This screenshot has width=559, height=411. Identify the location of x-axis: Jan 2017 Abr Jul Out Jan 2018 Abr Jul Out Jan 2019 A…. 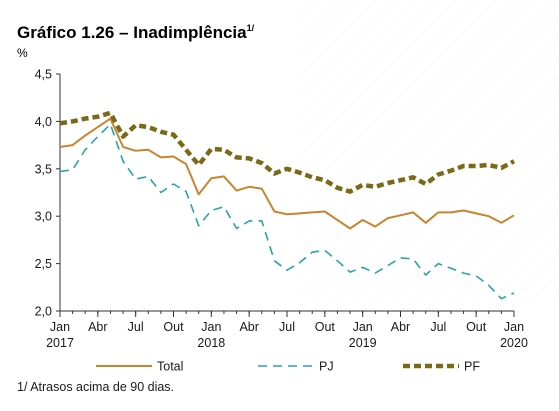
(287, 330).